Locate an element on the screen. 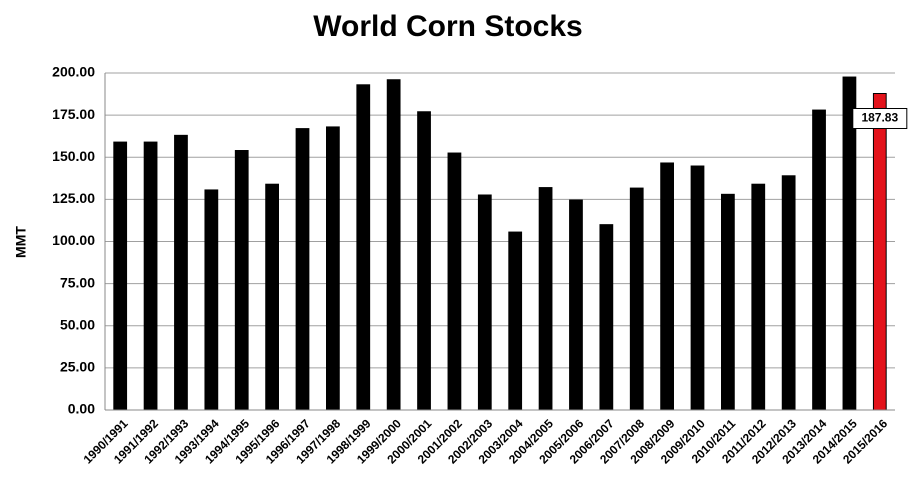 The height and width of the screenshot is (502, 920). y-tick-label: 175.00 is located at coordinates (73, 114).